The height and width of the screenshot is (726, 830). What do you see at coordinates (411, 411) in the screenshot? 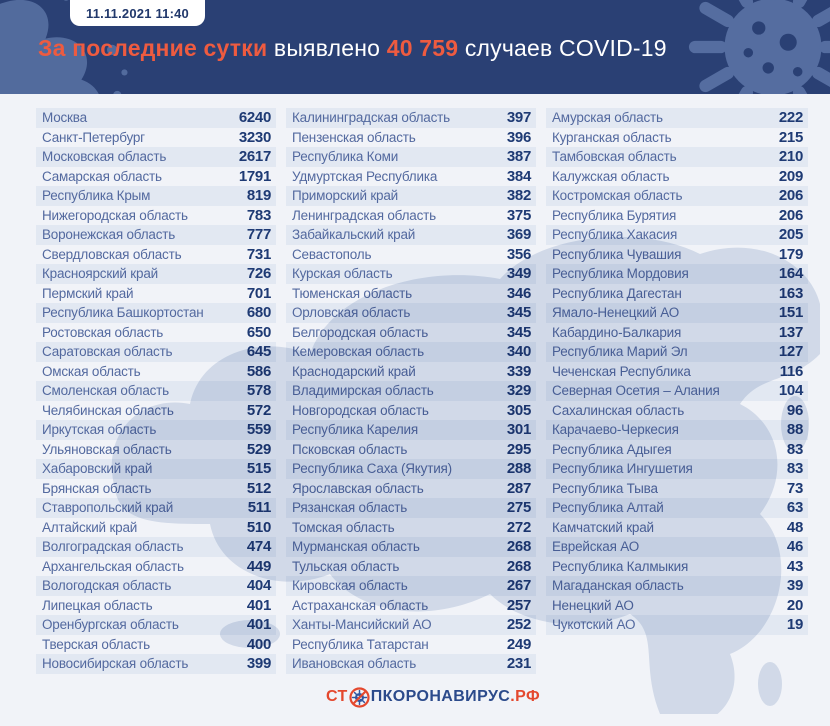
I see `table-row: Новгородская область 305` at bounding box center [411, 411].